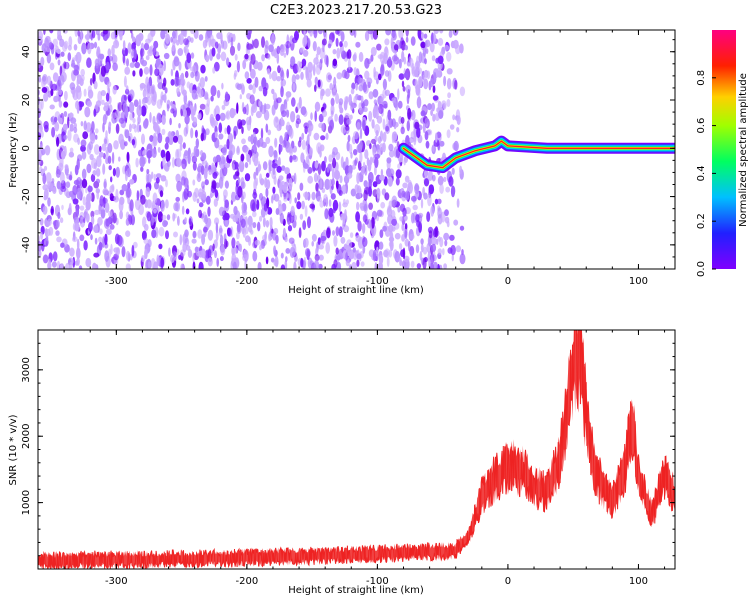  I want to click on spectrogram-xtick-label: 0, so click(508, 281).